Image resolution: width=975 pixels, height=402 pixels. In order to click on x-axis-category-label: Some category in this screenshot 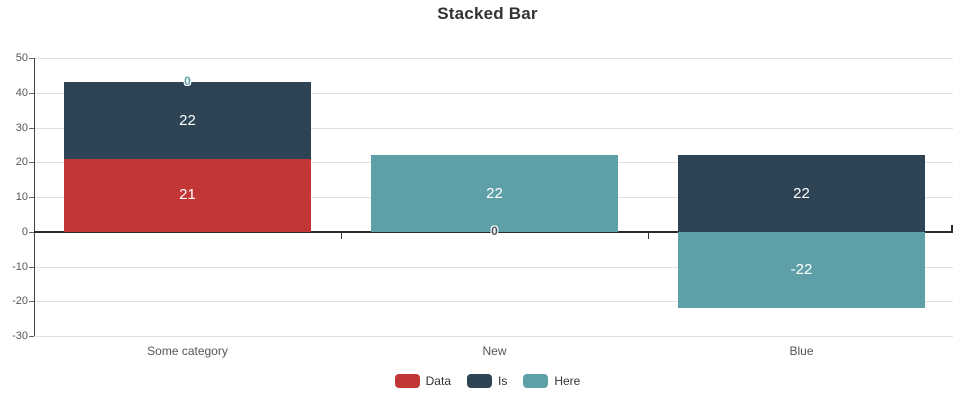, I will do `click(187, 351)`.